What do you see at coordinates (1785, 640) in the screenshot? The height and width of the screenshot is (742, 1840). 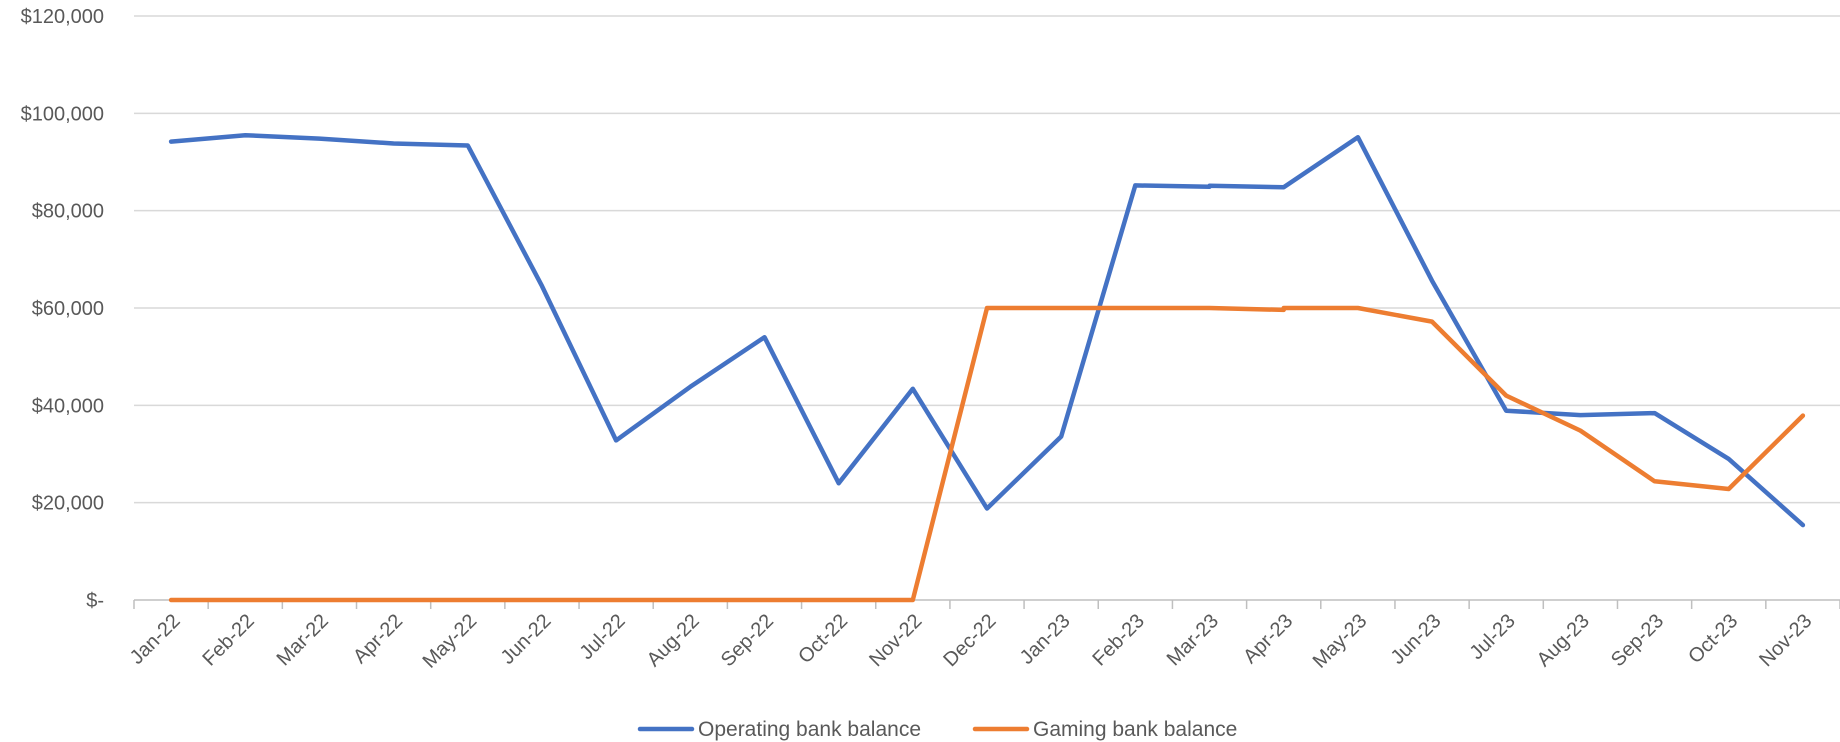 I see `x-tick-label: Nov-23` at bounding box center [1785, 640].